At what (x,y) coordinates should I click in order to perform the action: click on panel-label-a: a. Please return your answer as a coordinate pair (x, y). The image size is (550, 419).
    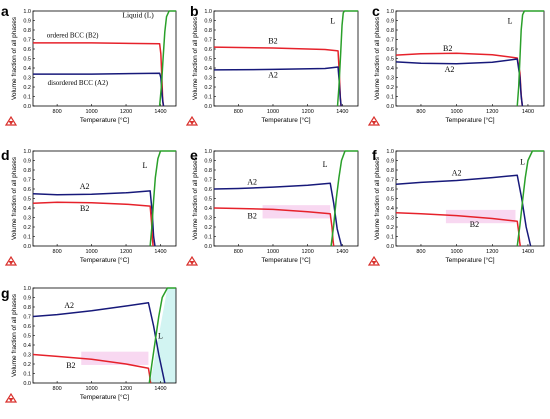
    Looking at the image, I should click on (5, 11).